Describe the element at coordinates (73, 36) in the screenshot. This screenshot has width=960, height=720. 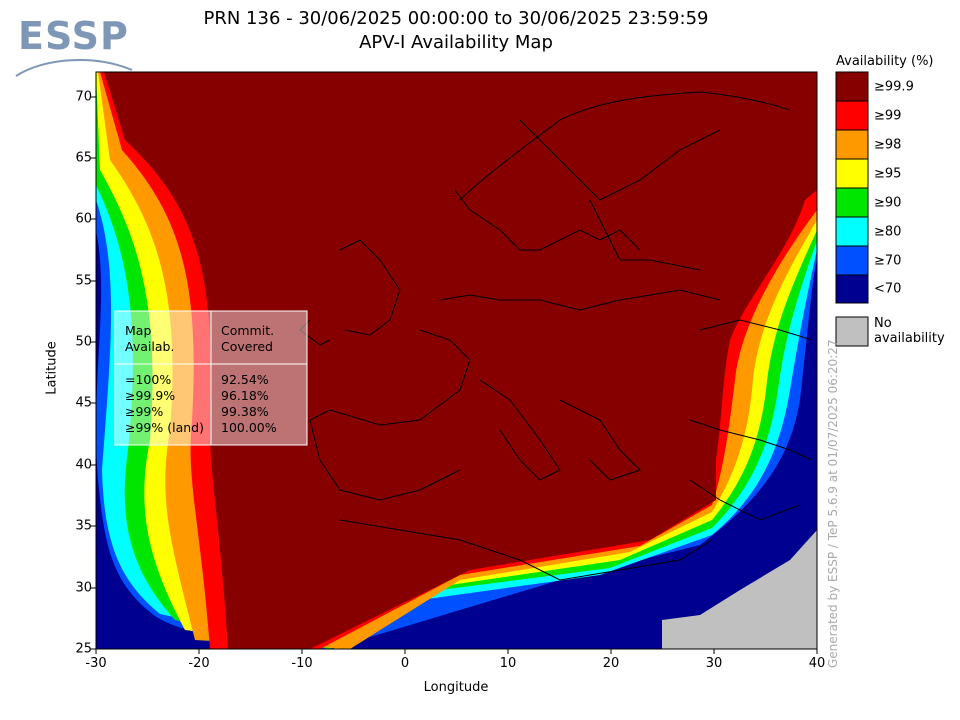
I see `logo-text: ESSP` at that location.